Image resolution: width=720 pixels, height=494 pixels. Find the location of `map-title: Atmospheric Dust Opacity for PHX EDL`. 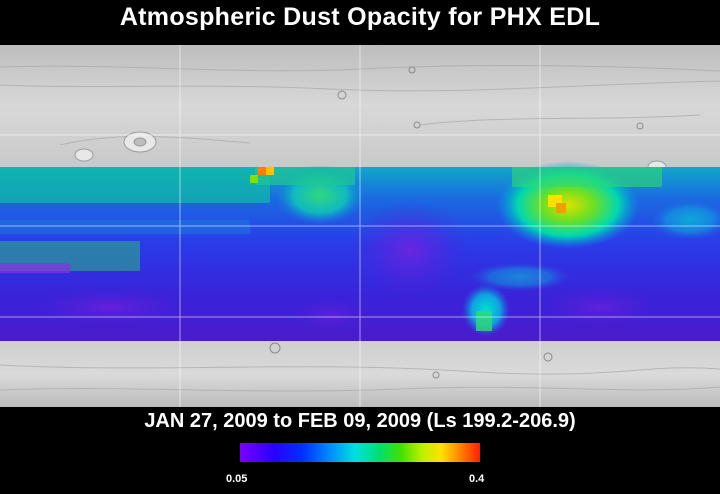

map-title: Atmospheric Dust Opacity for PHX EDL is located at coordinates (360, 17).